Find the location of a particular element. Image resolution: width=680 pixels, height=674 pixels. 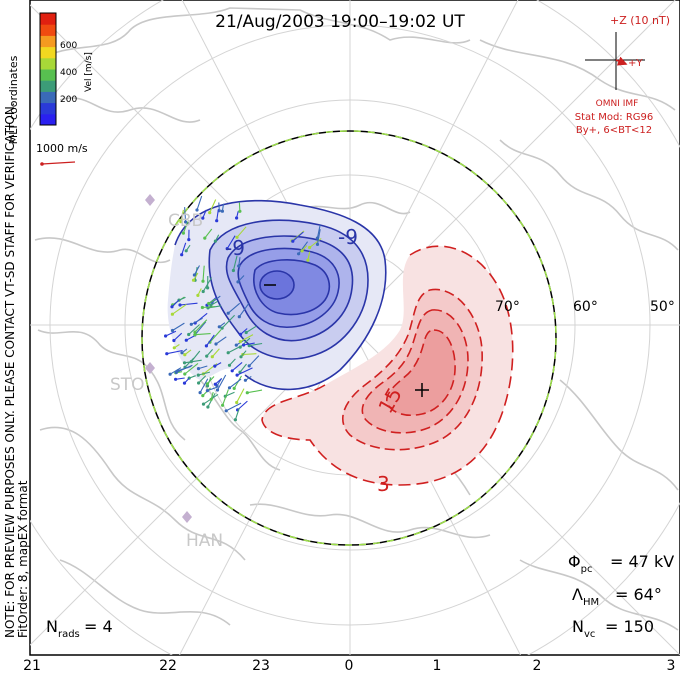

imf-vector is located at coordinates (621, 61).